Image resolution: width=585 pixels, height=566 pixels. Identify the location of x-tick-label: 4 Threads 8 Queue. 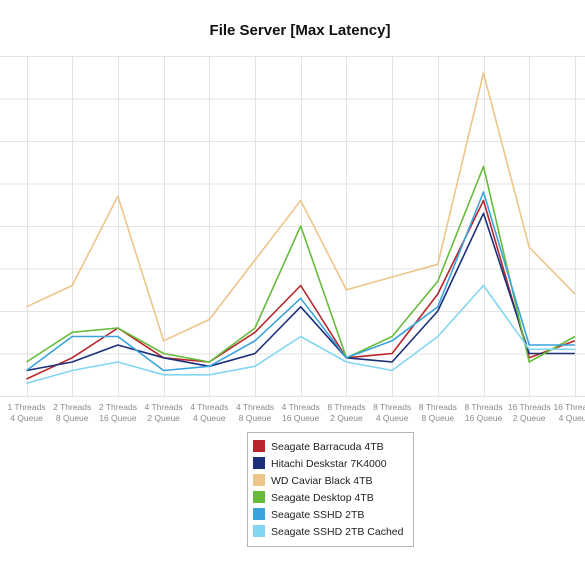
(255, 412).